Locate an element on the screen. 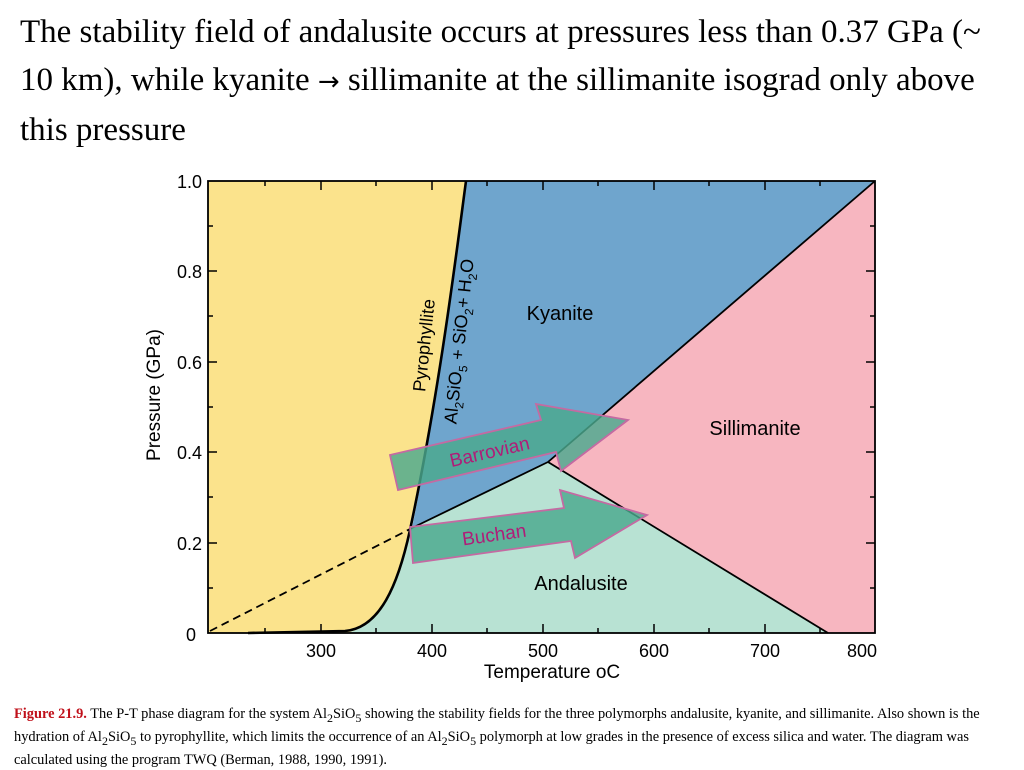 This screenshot has height=770, width=1024. x-tick-label: 300 is located at coordinates (321, 651).